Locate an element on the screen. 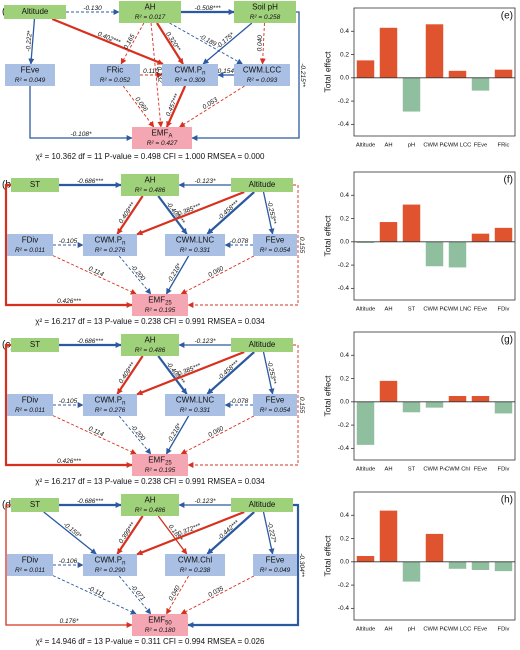 This screenshot has width=520, height=650. node-text: A is located at coordinates (170, 136).